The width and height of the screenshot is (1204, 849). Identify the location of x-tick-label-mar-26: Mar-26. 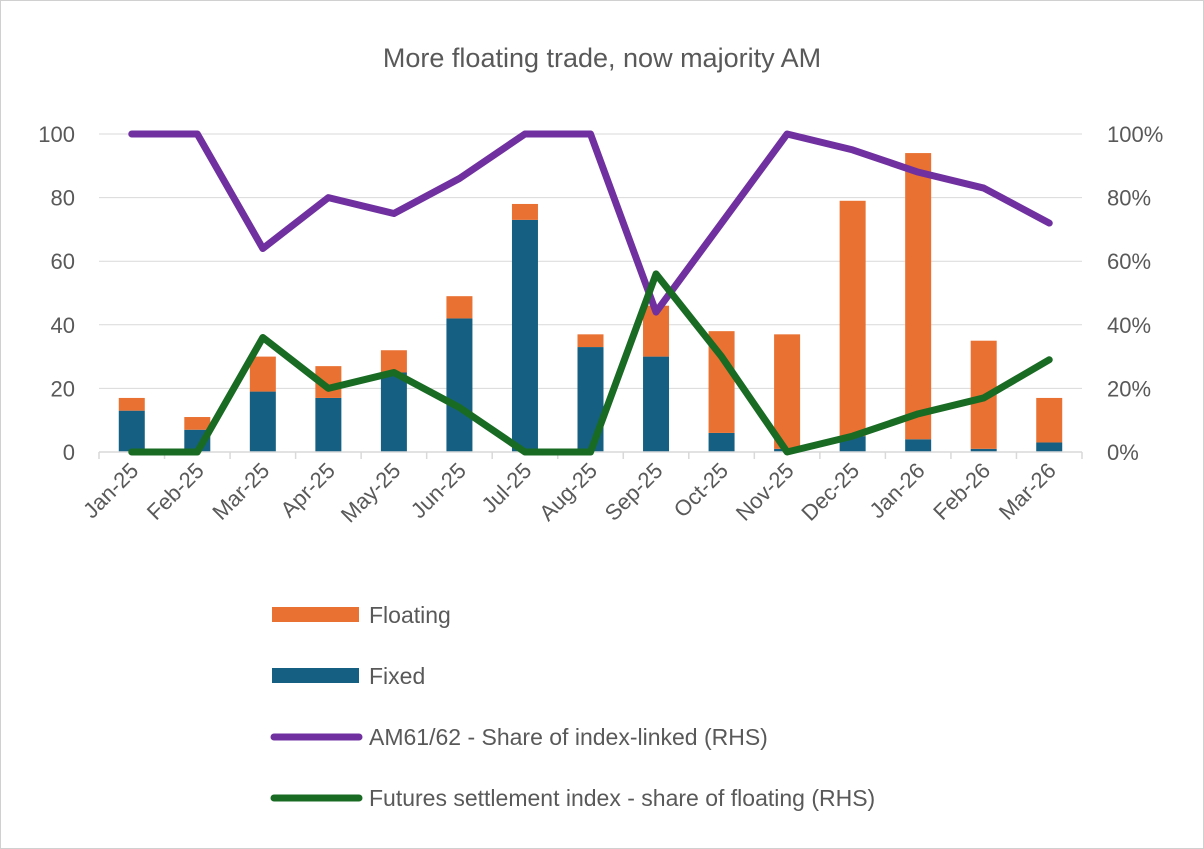
(1027, 491).